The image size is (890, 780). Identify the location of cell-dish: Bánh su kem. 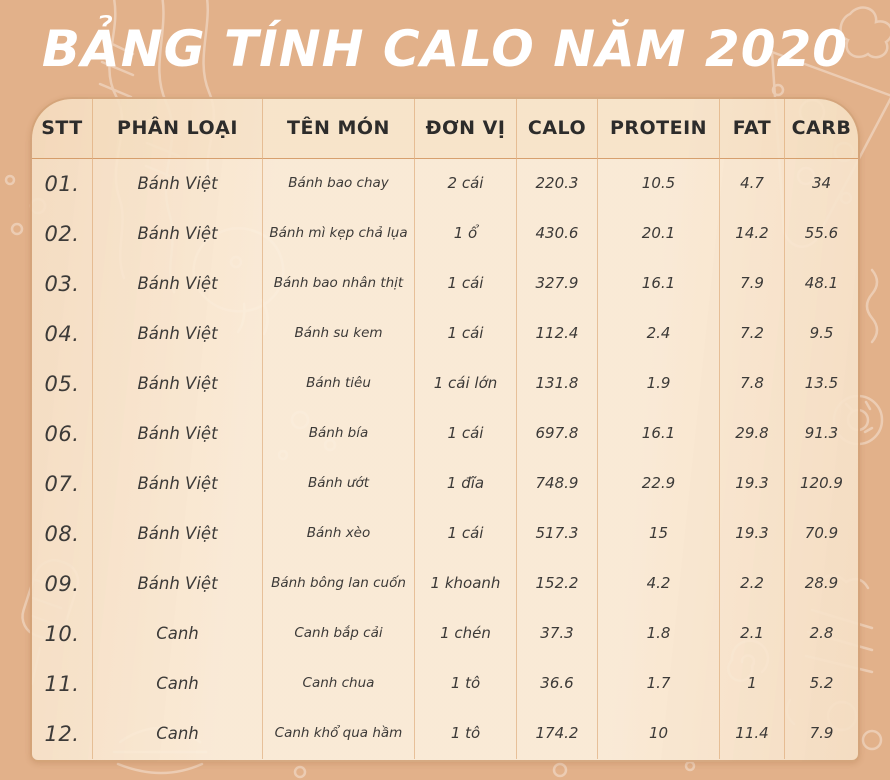
(339, 334).